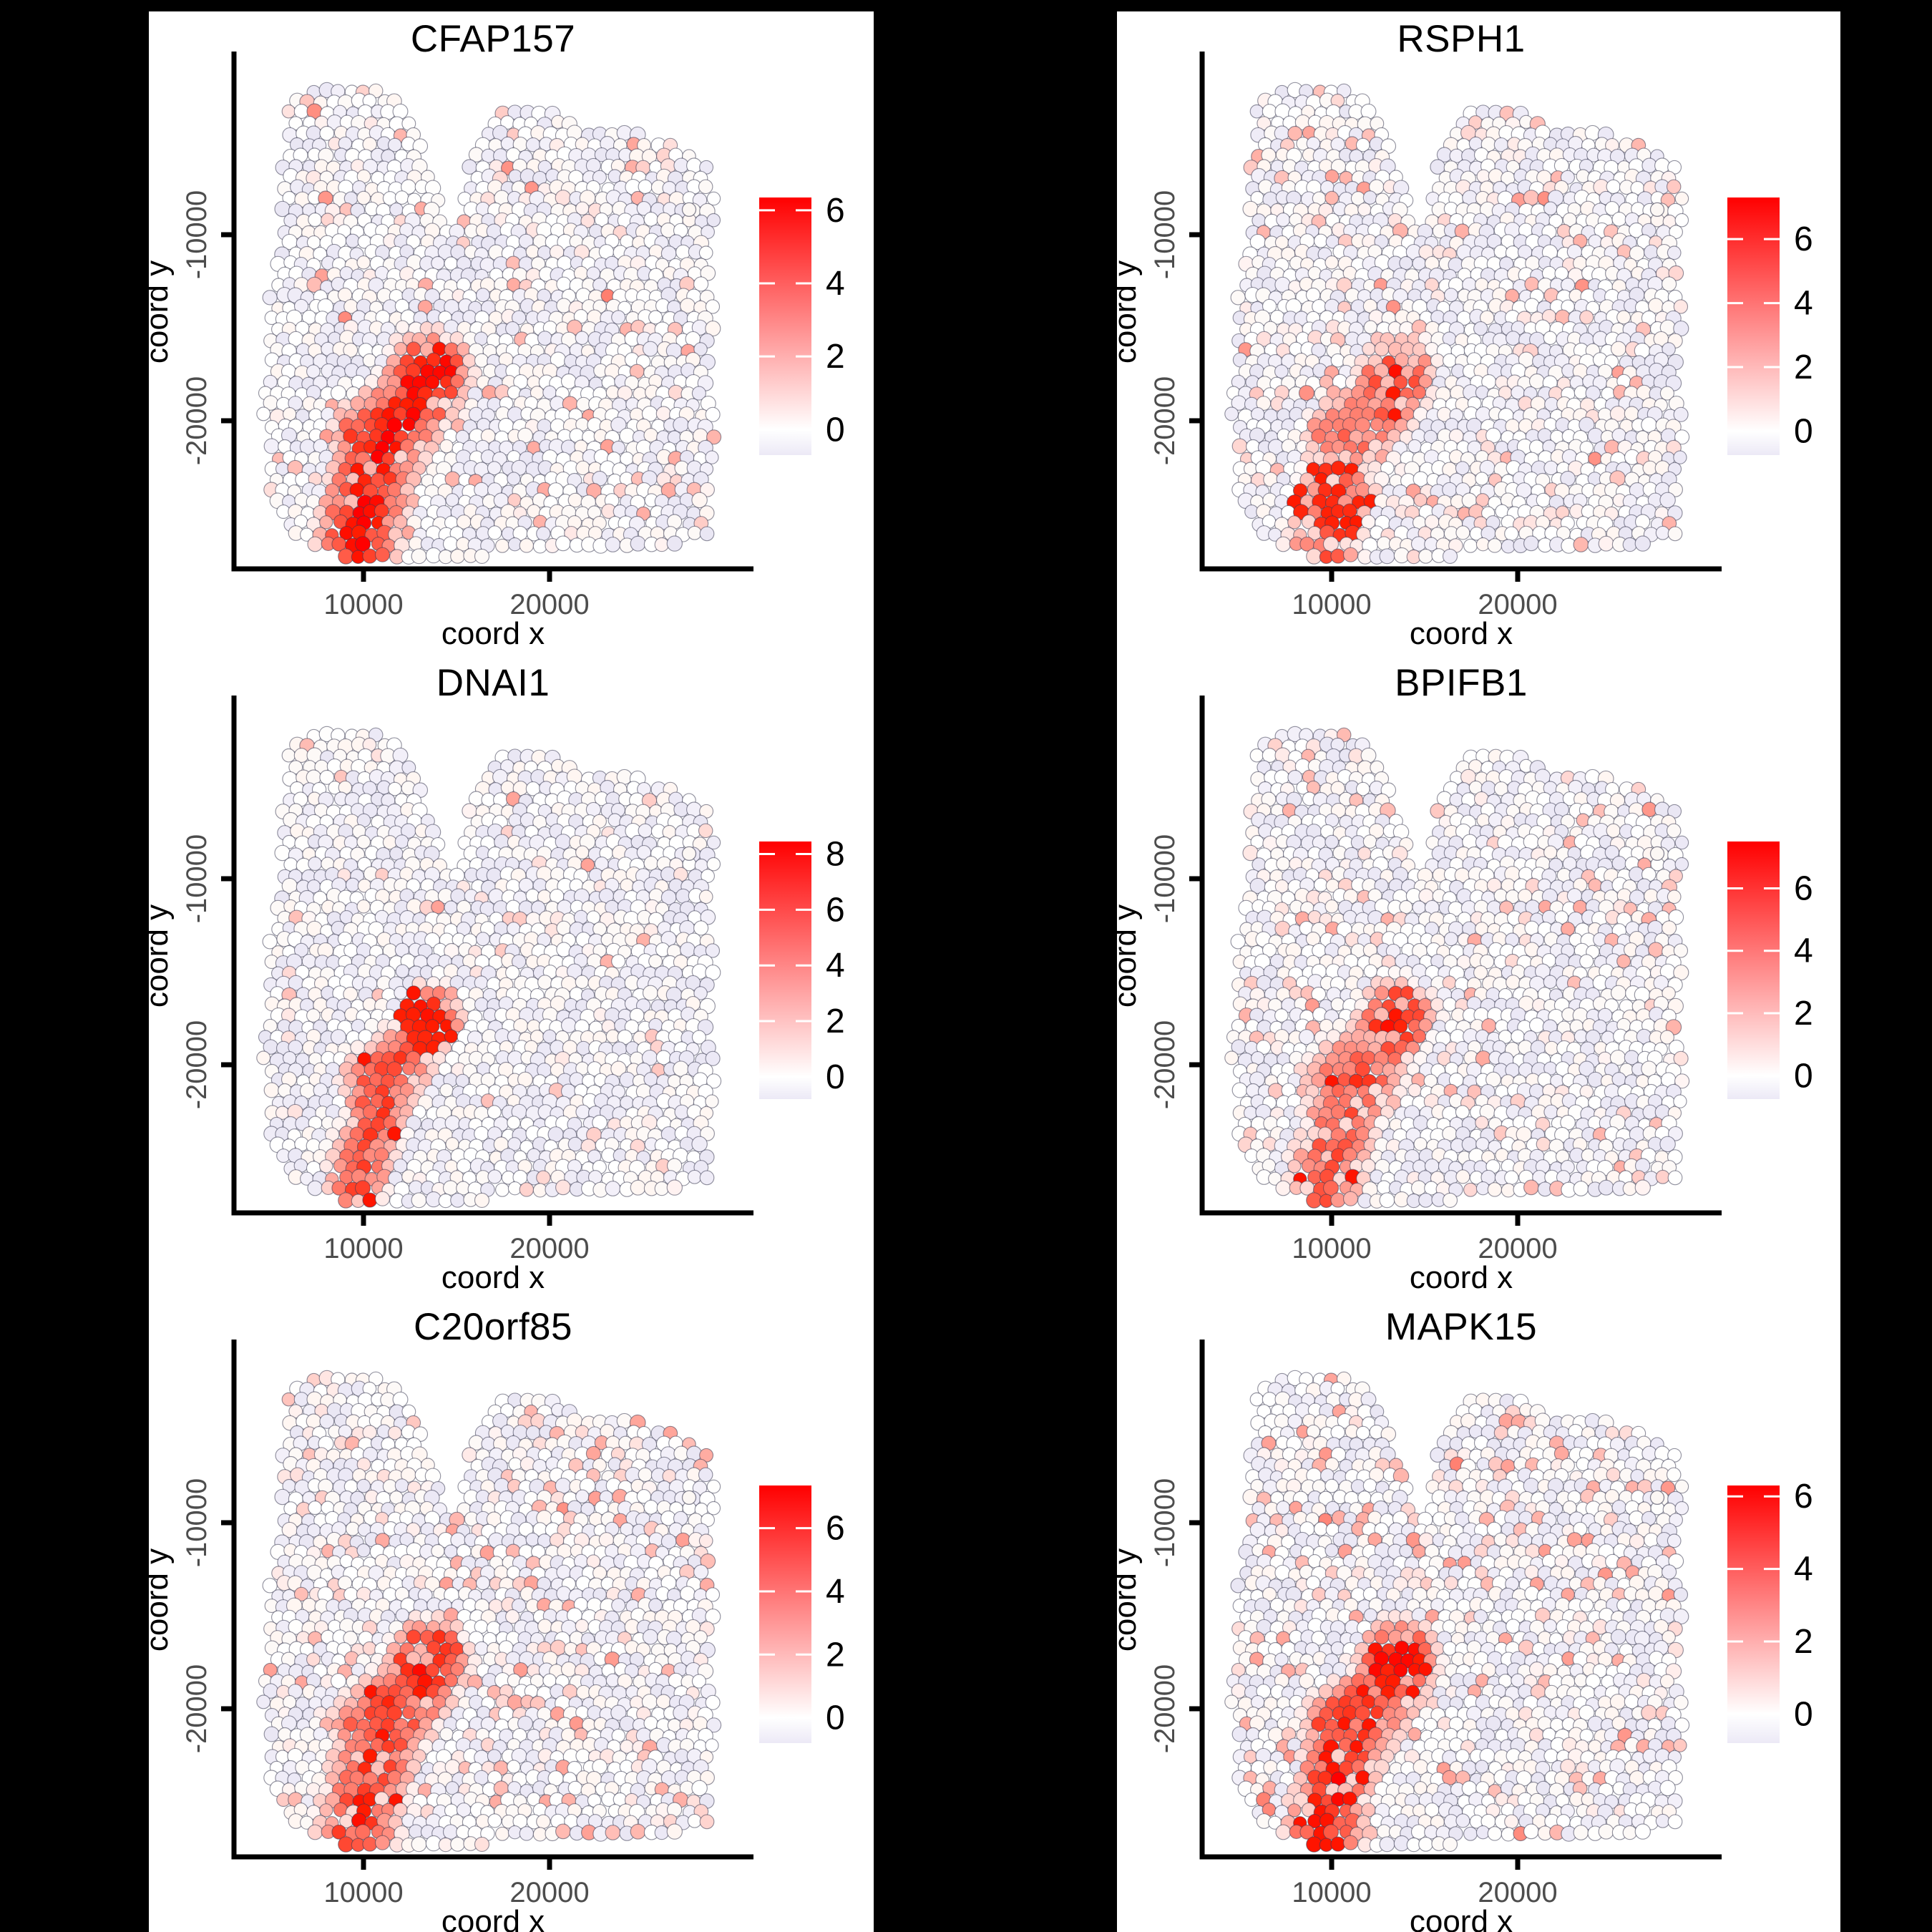  What do you see at coordinates (493, 1327) in the screenshot?
I see `page-title: C20orf85` at bounding box center [493, 1327].